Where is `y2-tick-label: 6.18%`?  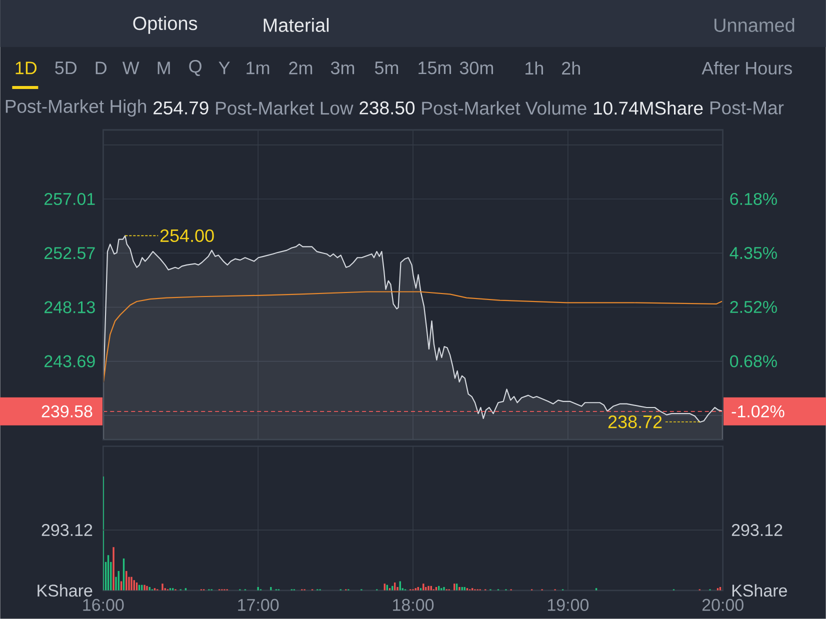 y2-tick-label: 6.18% is located at coordinates (753, 199).